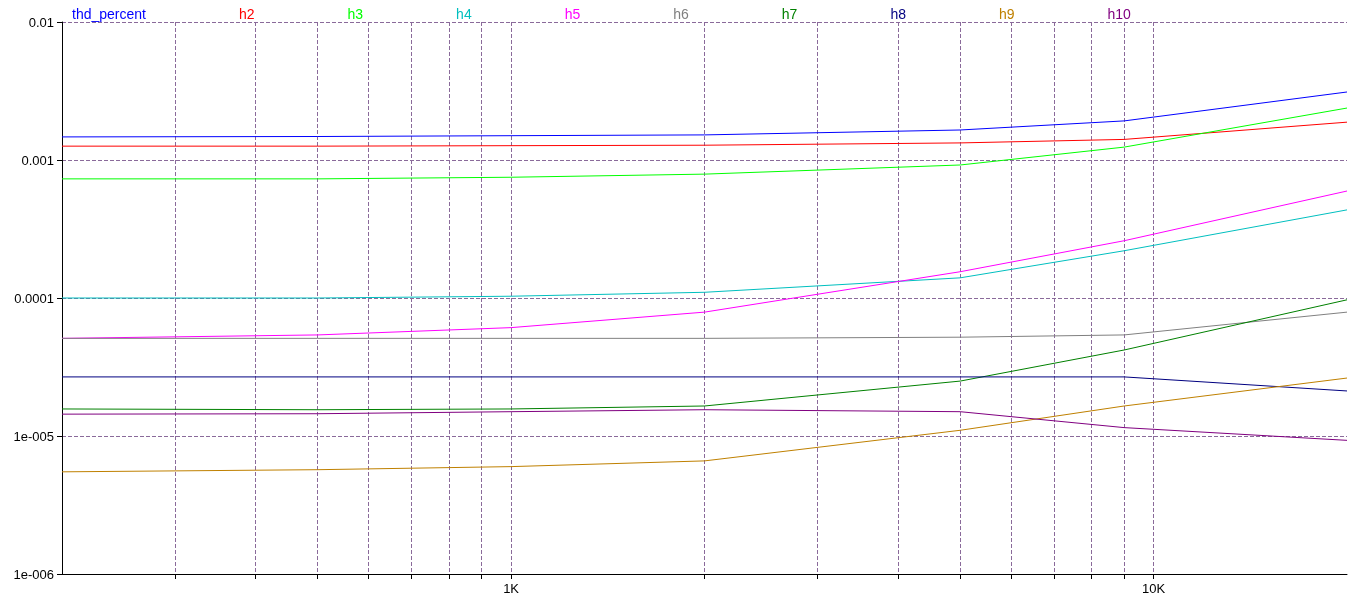 The height and width of the screenshot is (606, 1362). What do you see at coordinates (34, 298) in the screenshot?
I see `y-tick-label: 0.0001` at bounding box center [34, 298].